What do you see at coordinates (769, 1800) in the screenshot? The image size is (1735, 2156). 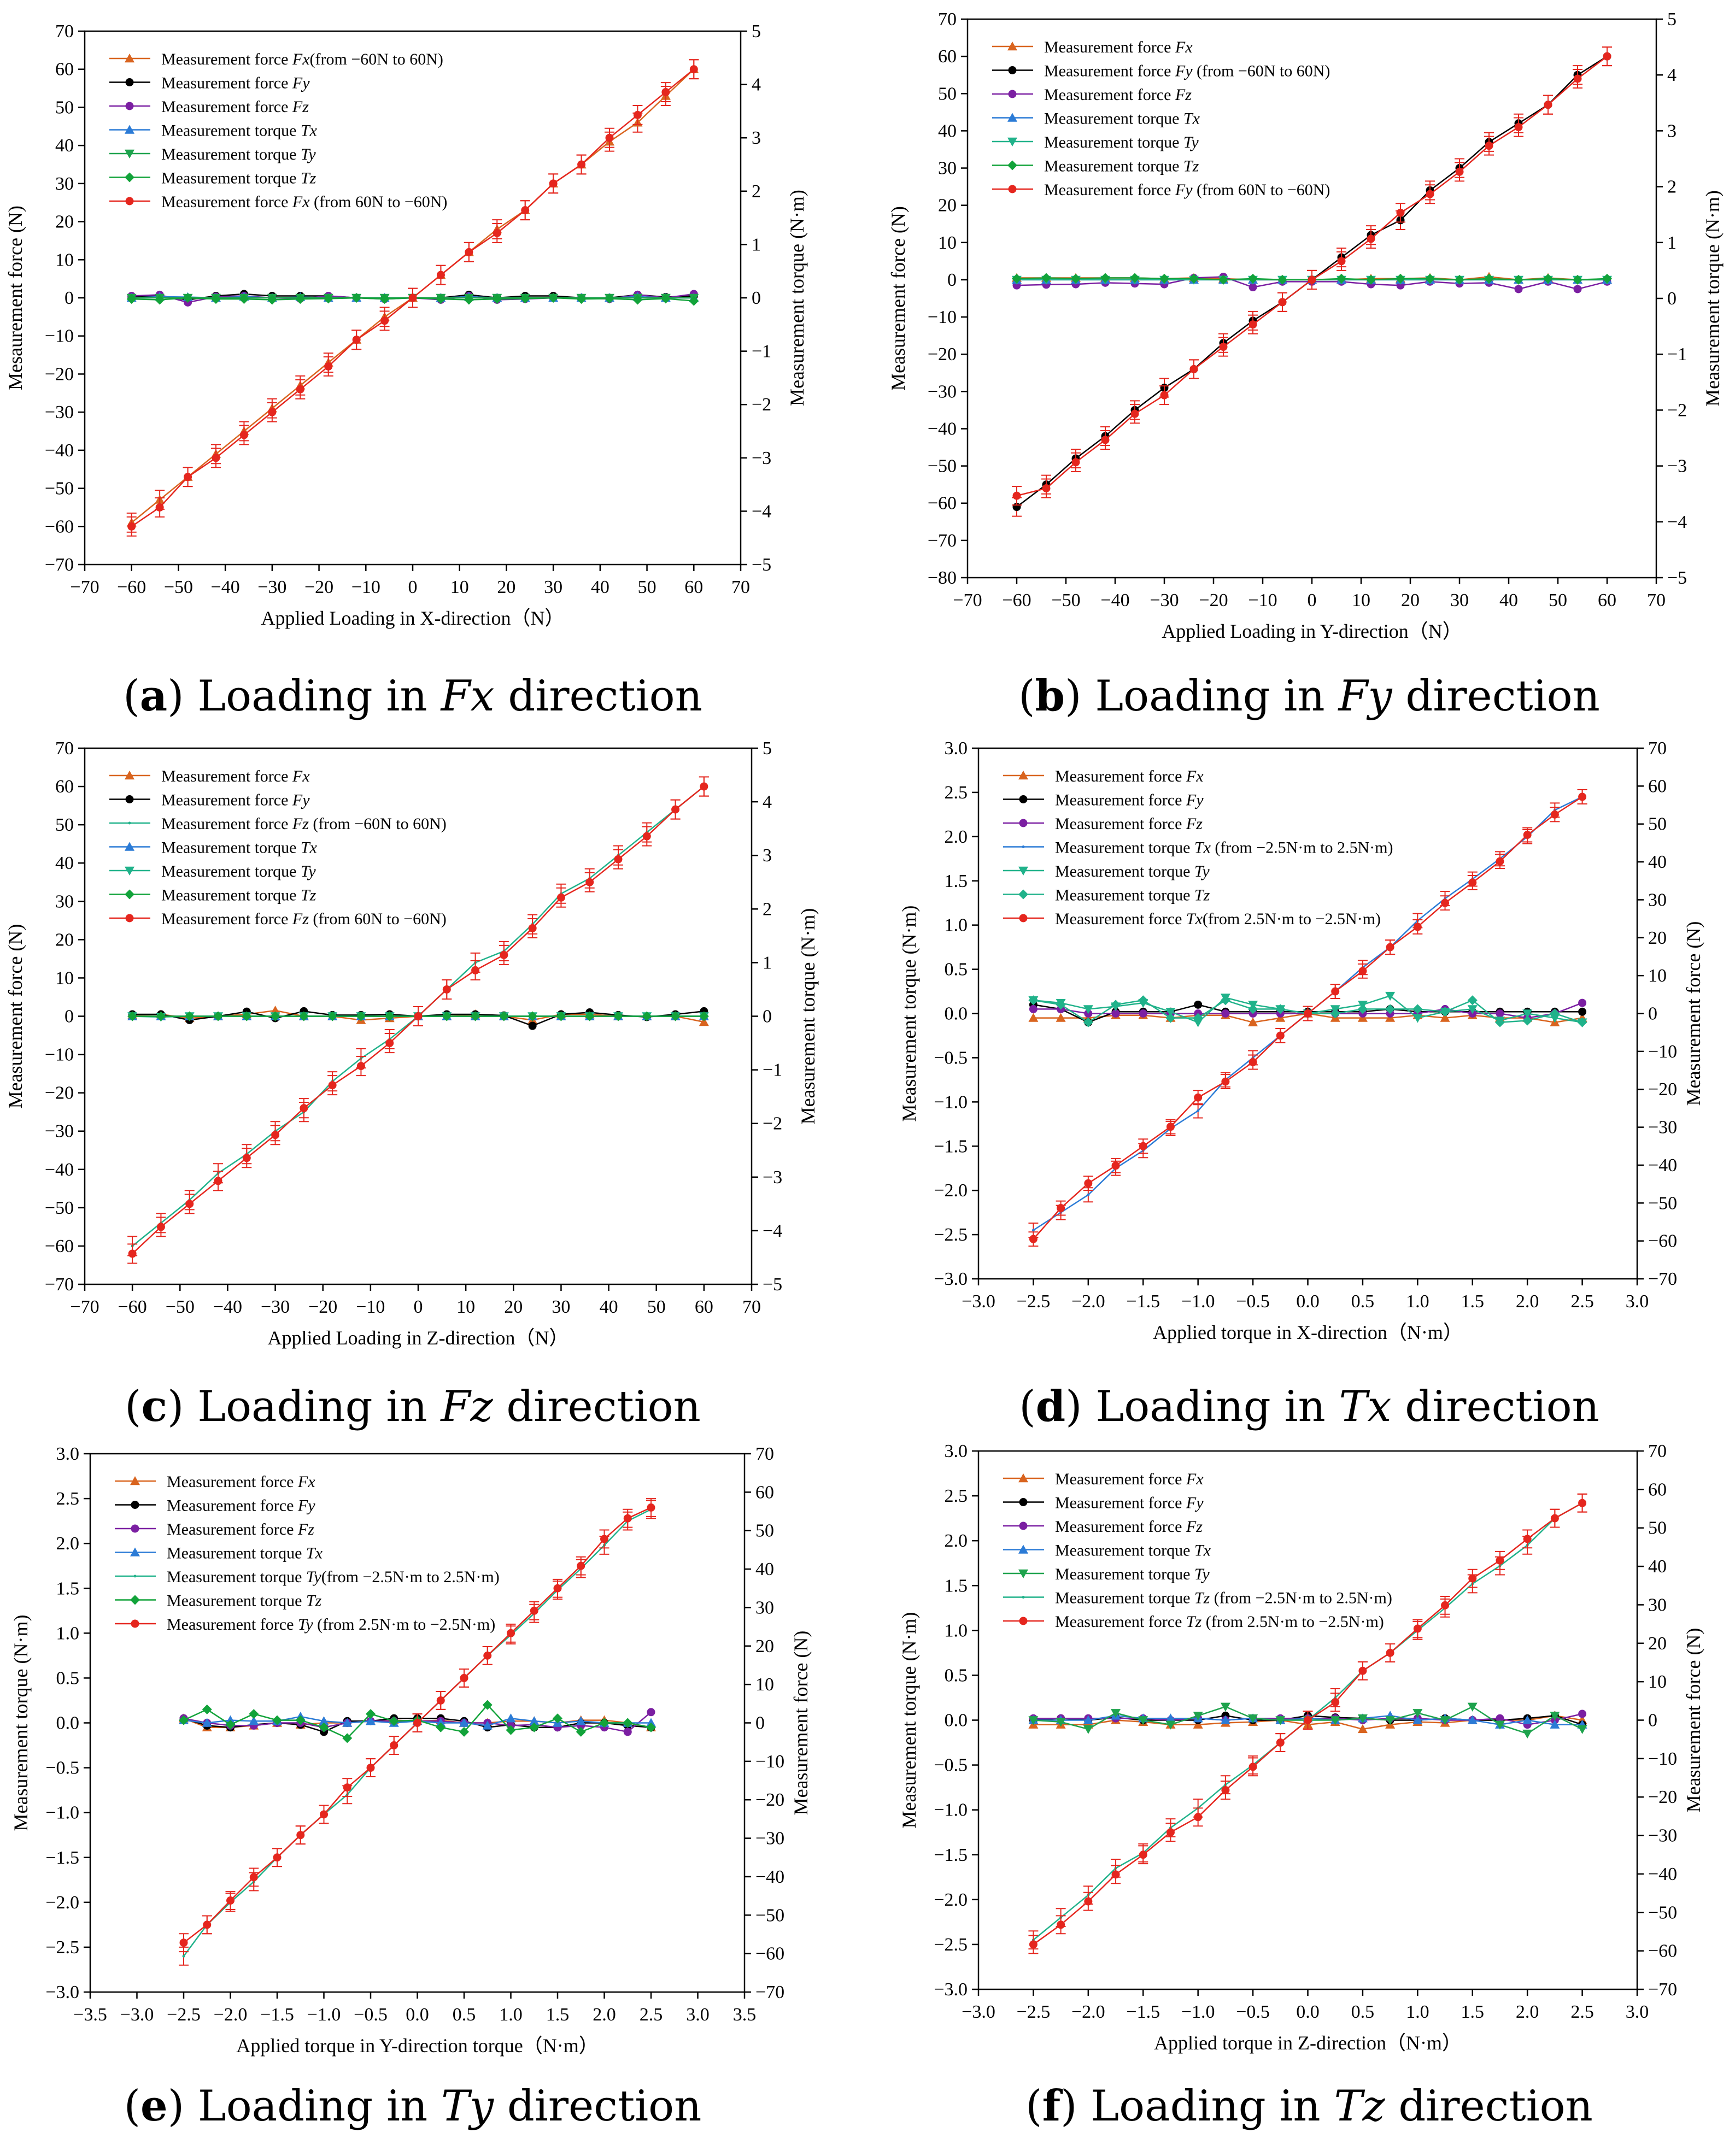 I see `y2-tick-label: −20` at bounding box center [769, 1800].